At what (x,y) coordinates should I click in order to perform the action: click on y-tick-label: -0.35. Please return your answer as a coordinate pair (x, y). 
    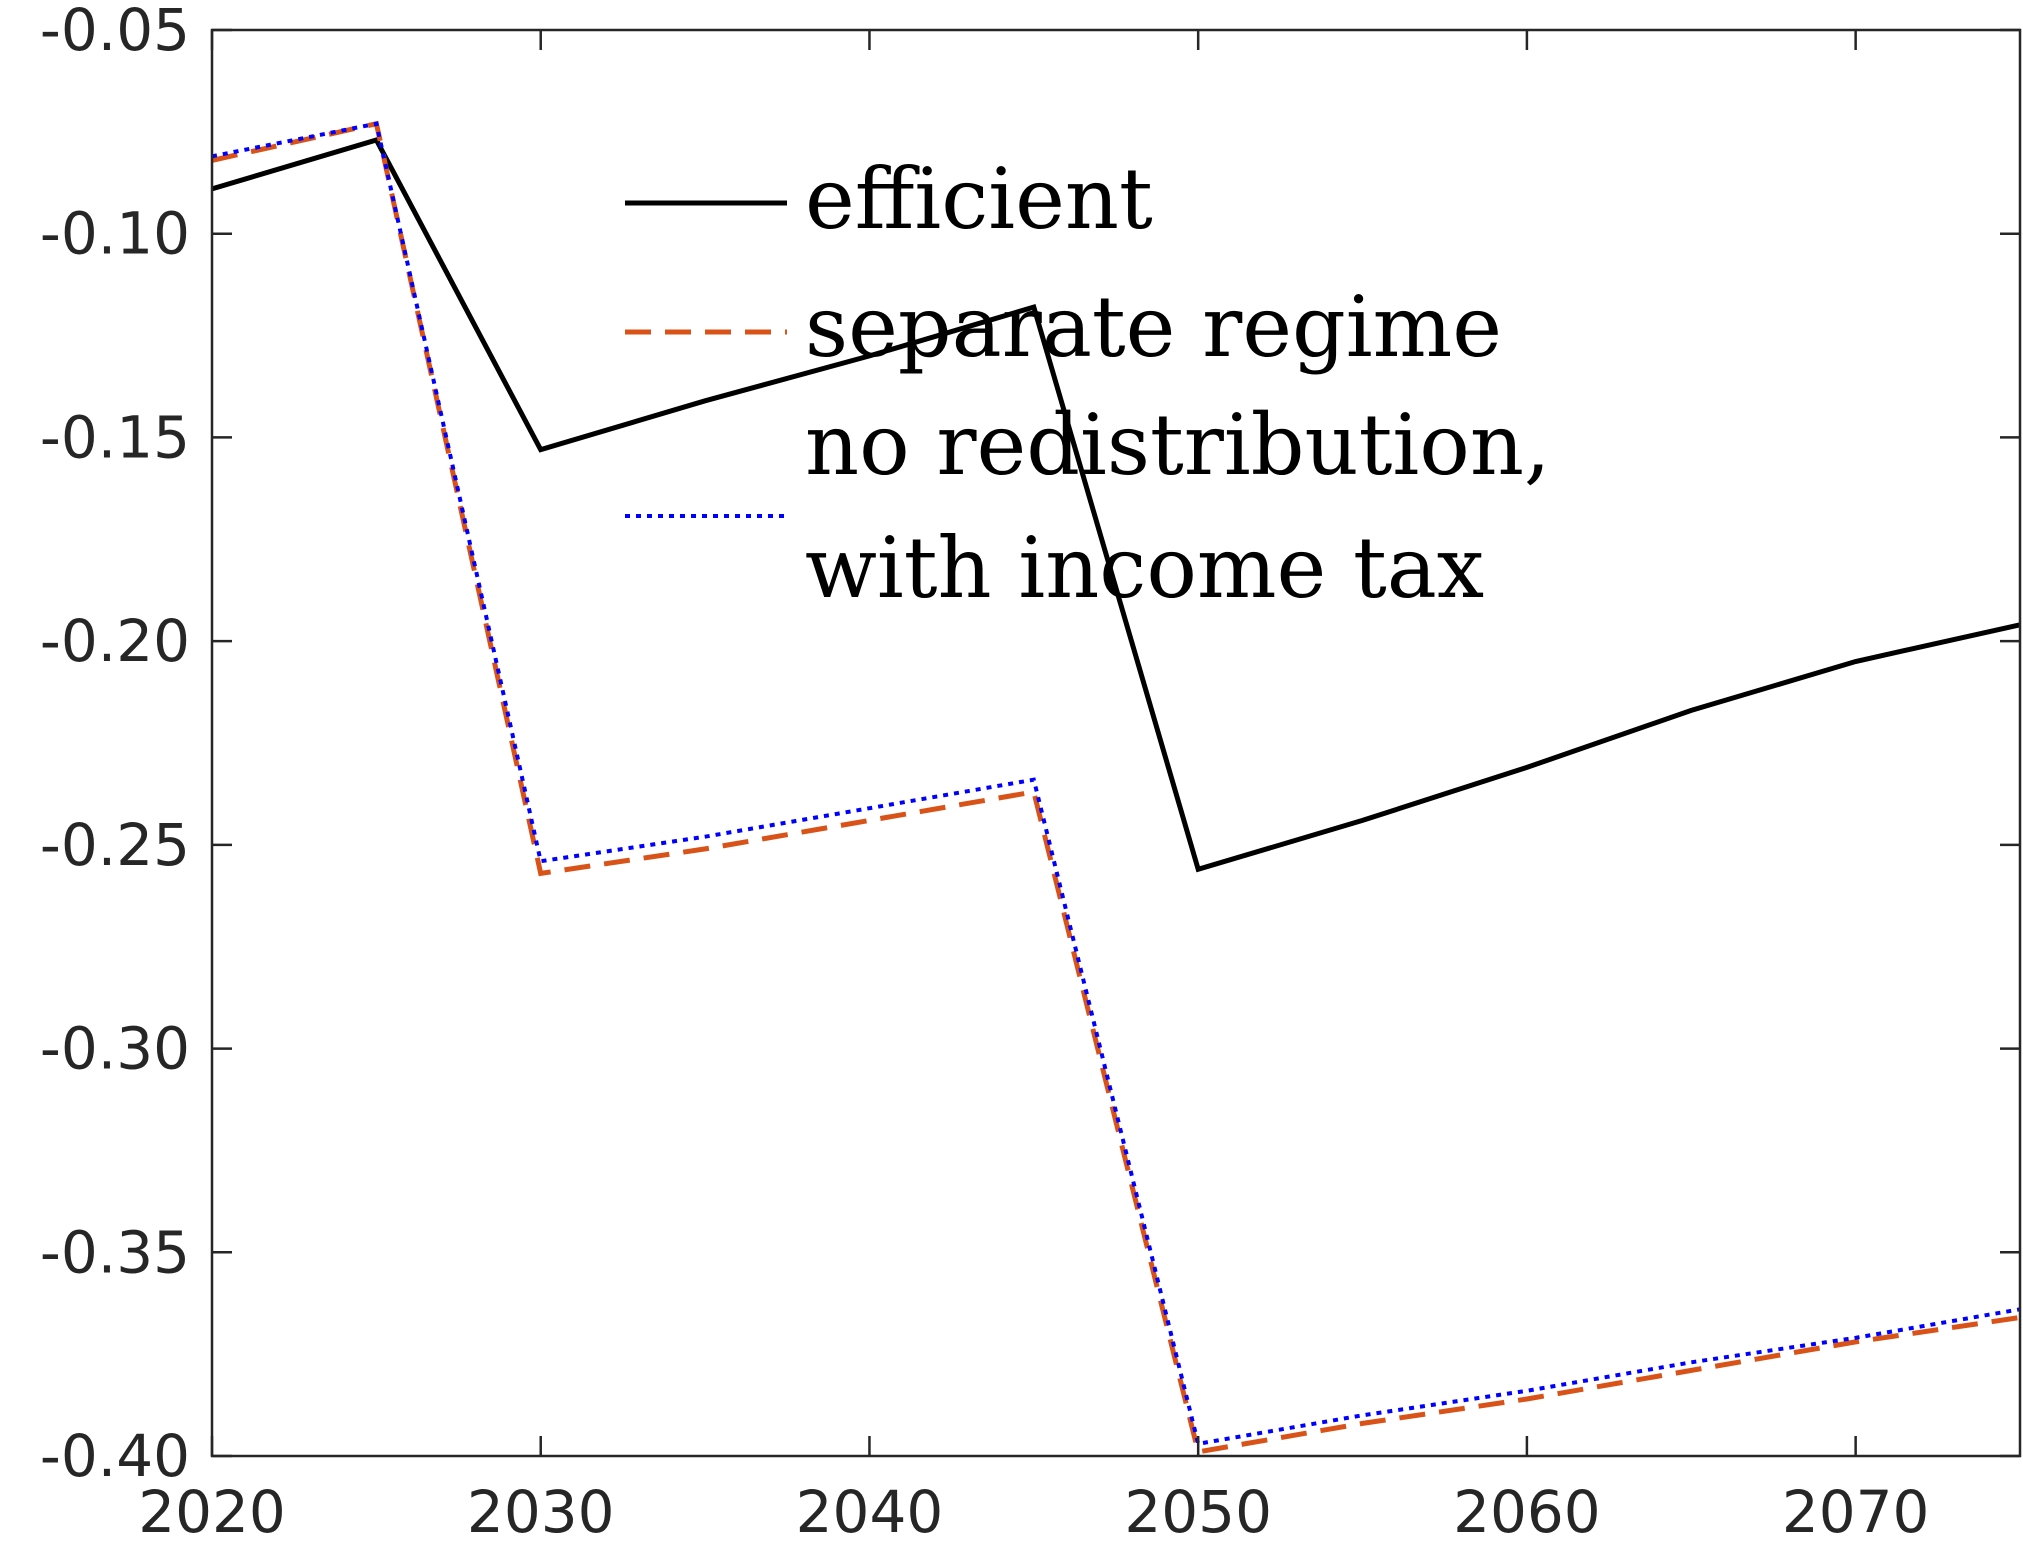
    Looking at the image, I should click on (115, 1252).